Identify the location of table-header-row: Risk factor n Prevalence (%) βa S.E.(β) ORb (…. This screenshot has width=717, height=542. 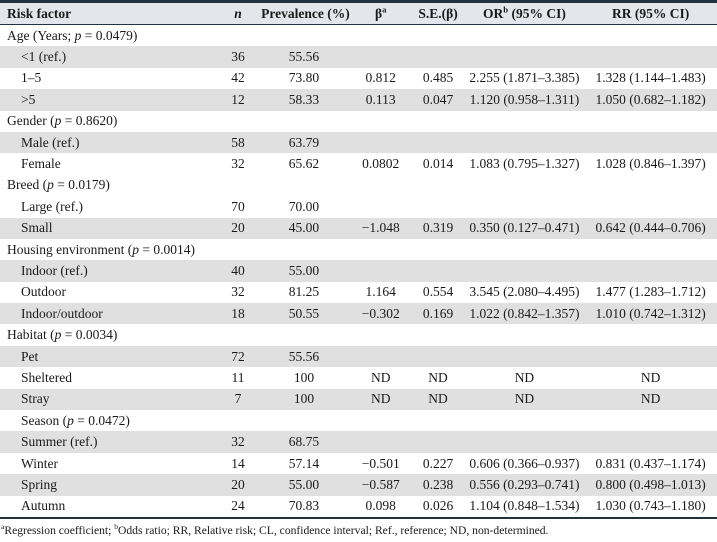
(358, 14).